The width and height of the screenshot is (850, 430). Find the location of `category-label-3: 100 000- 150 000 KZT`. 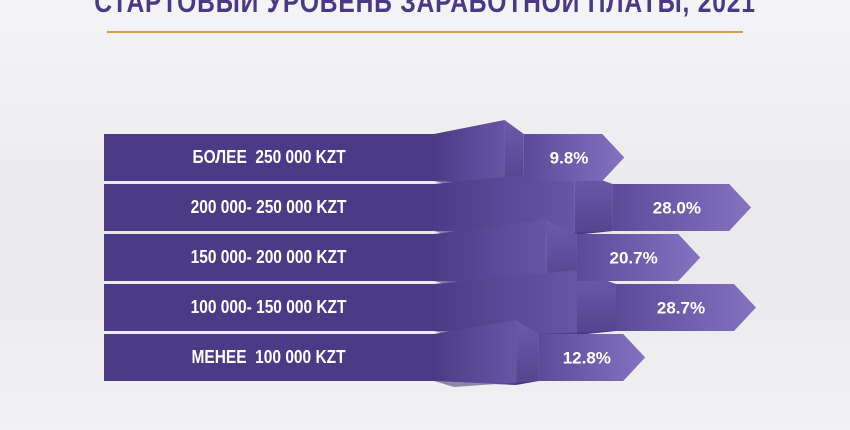

category-label-3: 100 000- 150 000 KZT is located at coordinates (269, 307).